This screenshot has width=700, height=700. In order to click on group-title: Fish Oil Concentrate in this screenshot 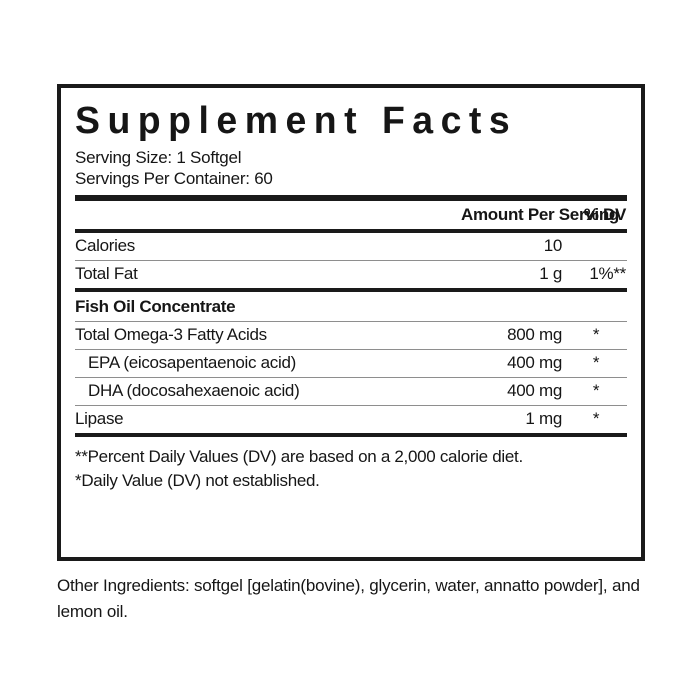, I will do `click(155, 306)`.